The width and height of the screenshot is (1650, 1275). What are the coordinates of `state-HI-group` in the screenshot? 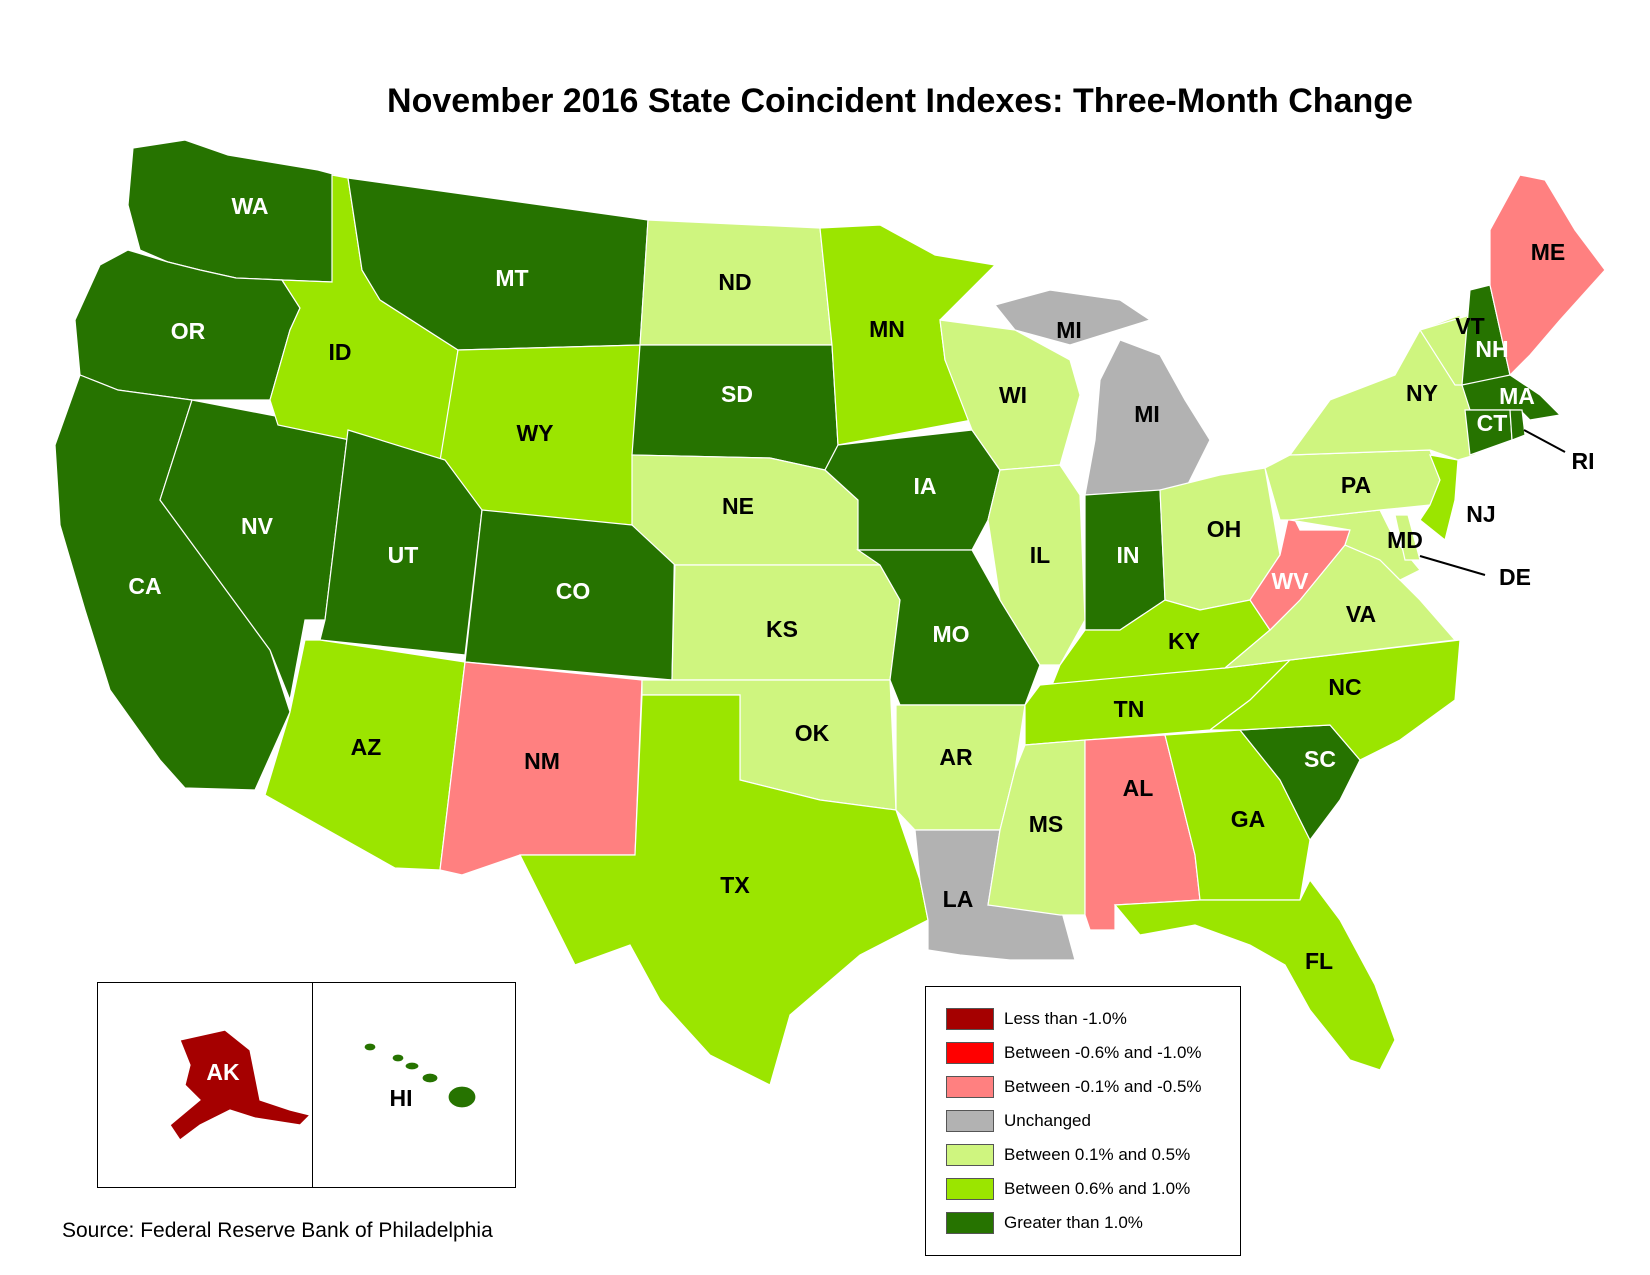 It's located at (420, 1075).